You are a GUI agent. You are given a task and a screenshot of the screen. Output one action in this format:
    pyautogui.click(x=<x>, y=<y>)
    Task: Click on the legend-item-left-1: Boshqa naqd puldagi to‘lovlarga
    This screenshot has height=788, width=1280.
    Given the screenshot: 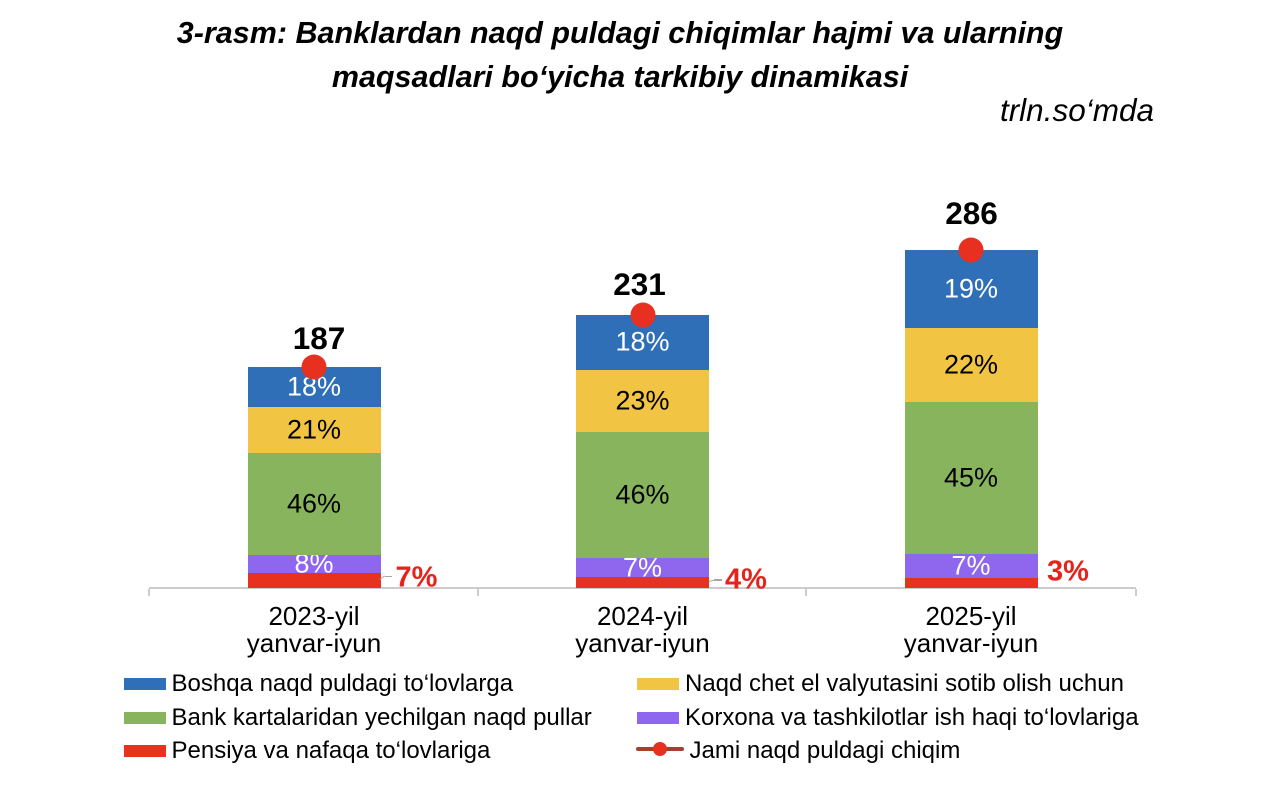 What is the action you would take?
    pyautogui.click(x=318, y=684)
    